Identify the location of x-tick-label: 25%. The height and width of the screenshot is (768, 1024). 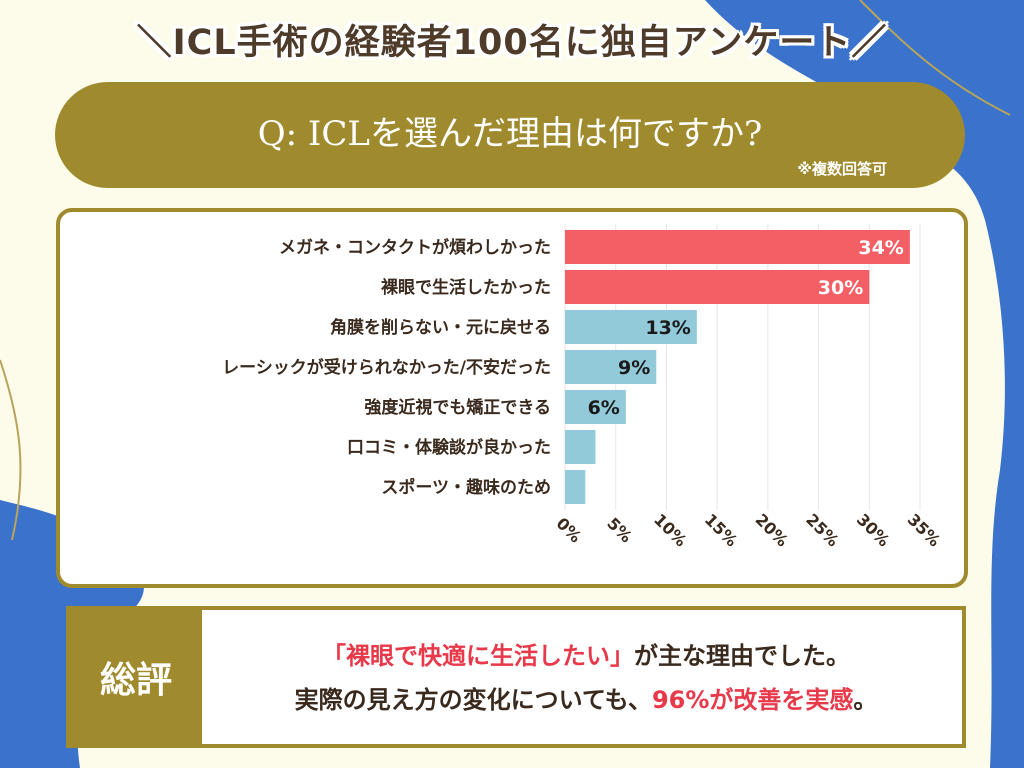
(822, 530).